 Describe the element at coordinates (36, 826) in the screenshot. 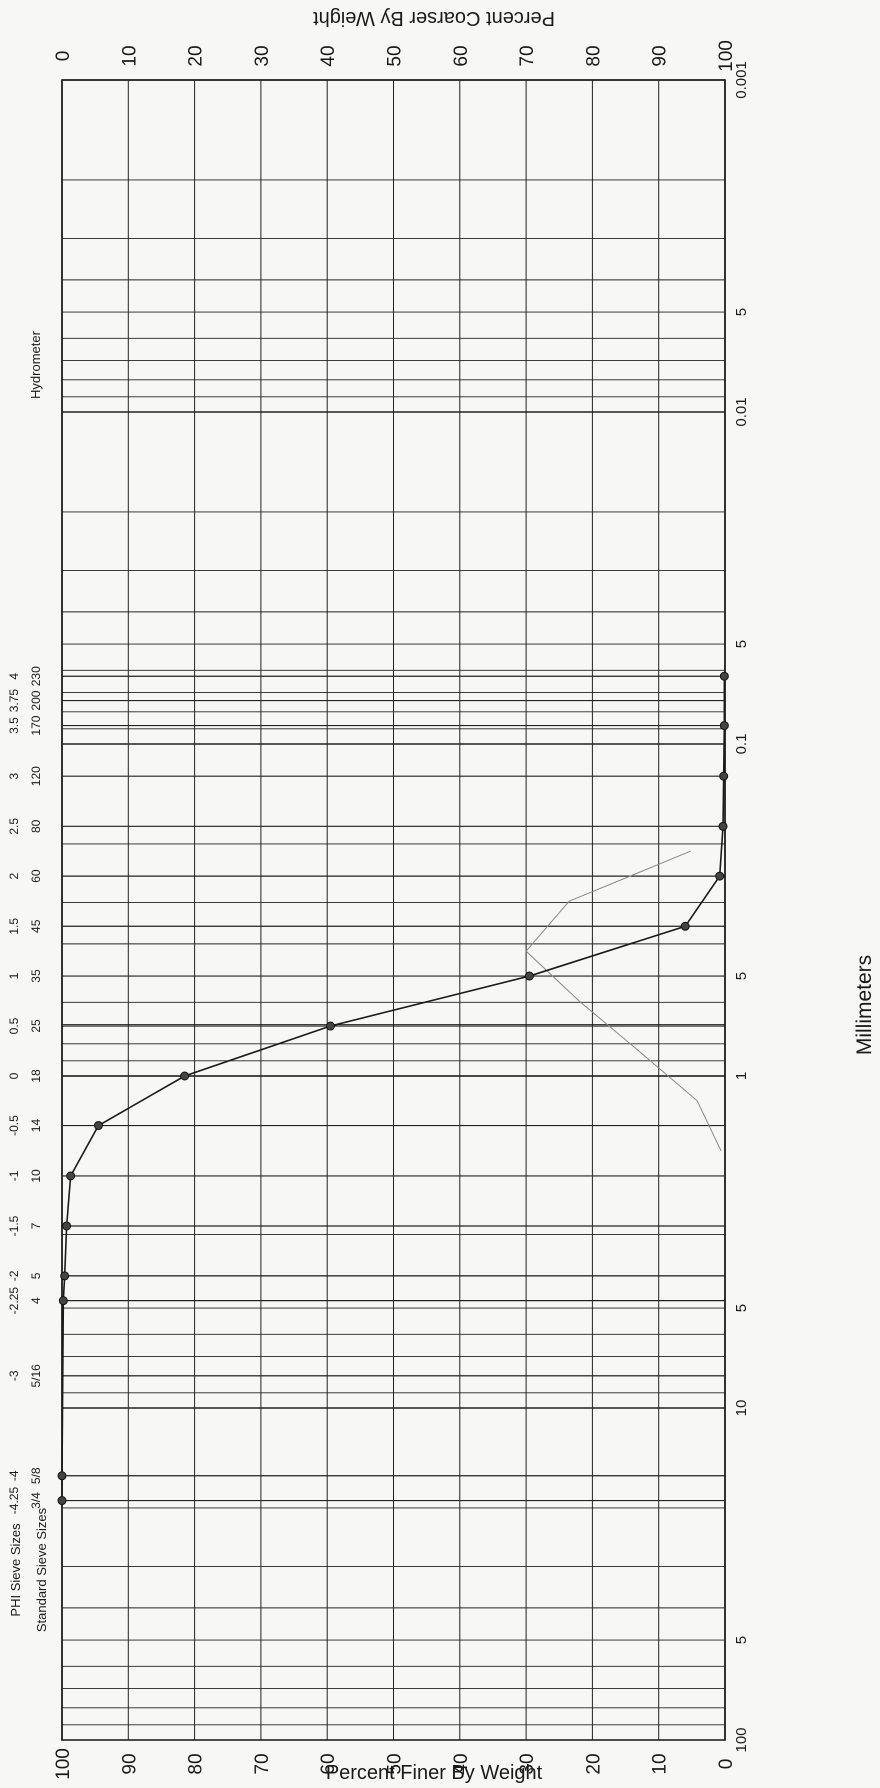

I see `standard-size-label: 80` at that location.